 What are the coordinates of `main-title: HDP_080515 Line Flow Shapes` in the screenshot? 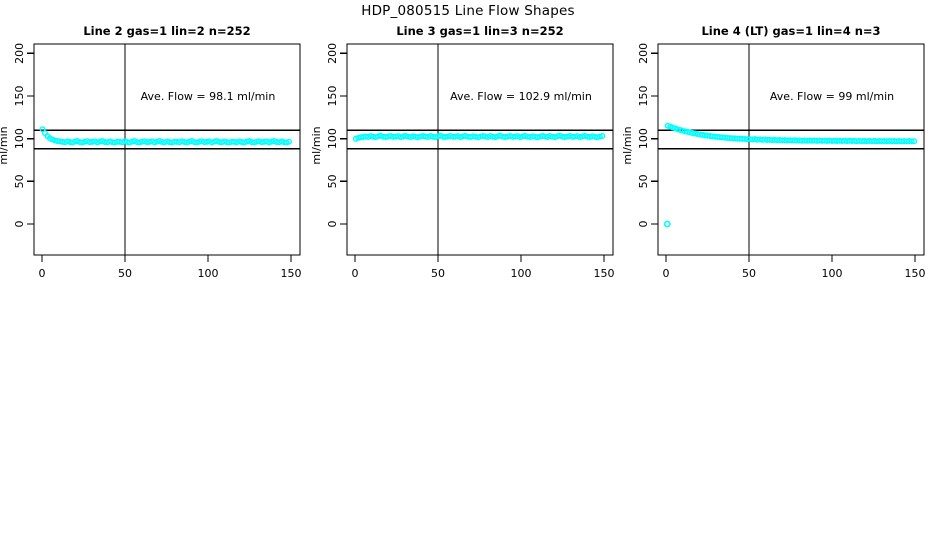 It's located at (468, 11).